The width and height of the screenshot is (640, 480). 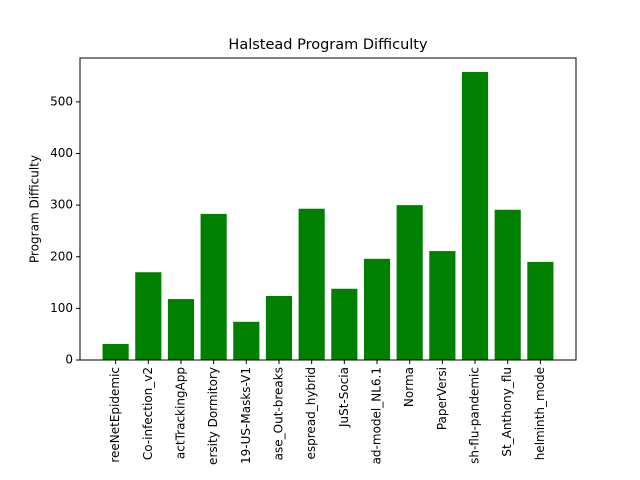 What do you see at coordinates (69, 360) in the screenshot?
I see `y-tick-label: 0` at bounding box center [69, 360].